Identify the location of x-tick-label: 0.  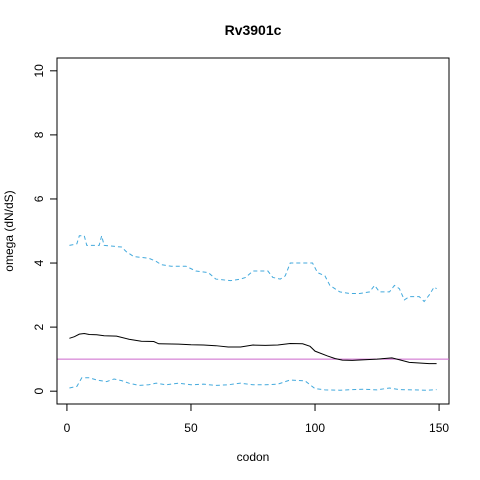
(67, 428).